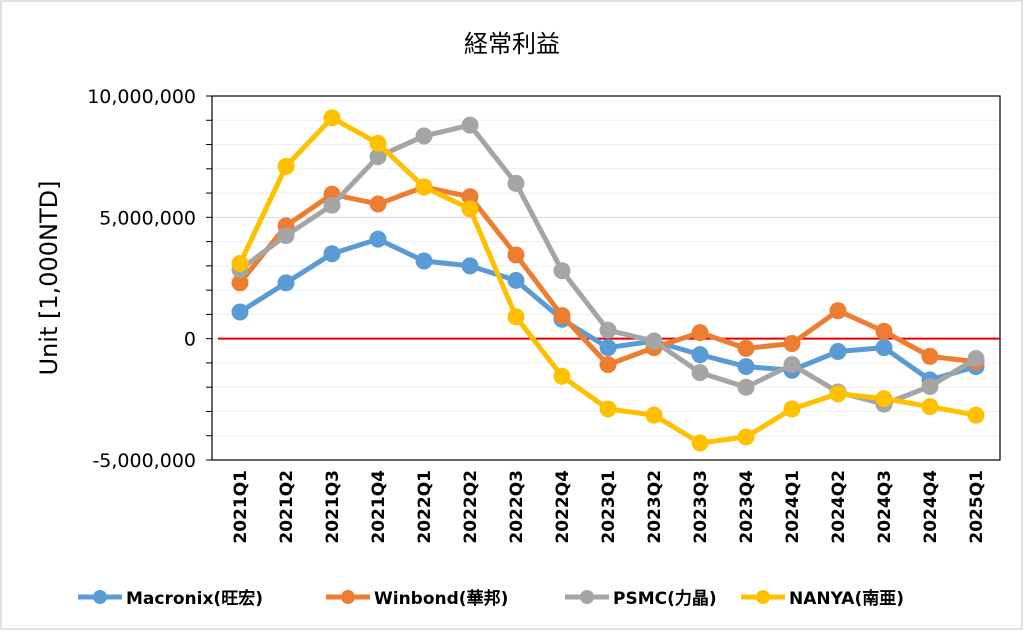 The height and width of the screenshot is (631, 1024). I want to click on x-tick-label: 2024Q3, so click(885, 507).